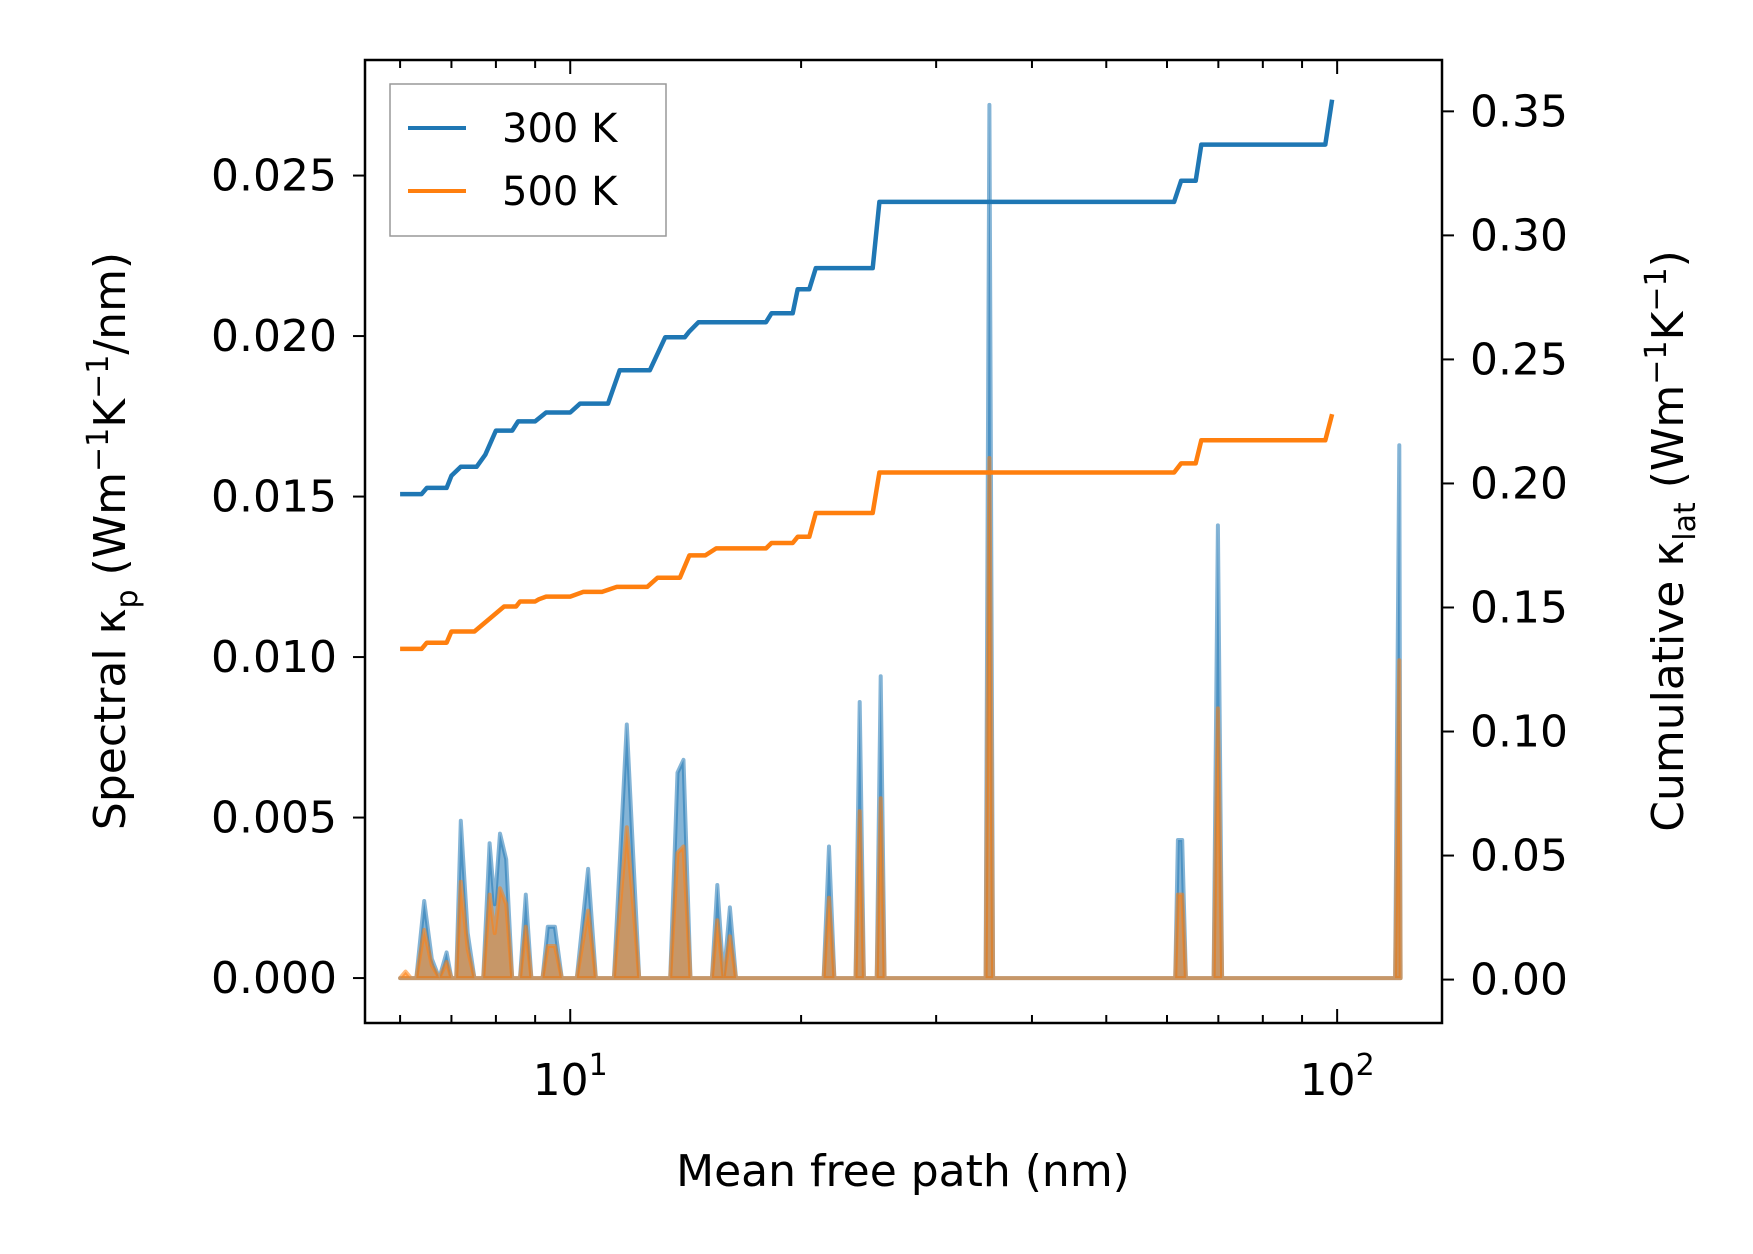 The width and height of the screenshot is (1753, 1254). What do you see at coordinates (1519, 856) in the screenshot?
I see `right-y-tick-label: 0.05` at bounding box center [1519, 856].